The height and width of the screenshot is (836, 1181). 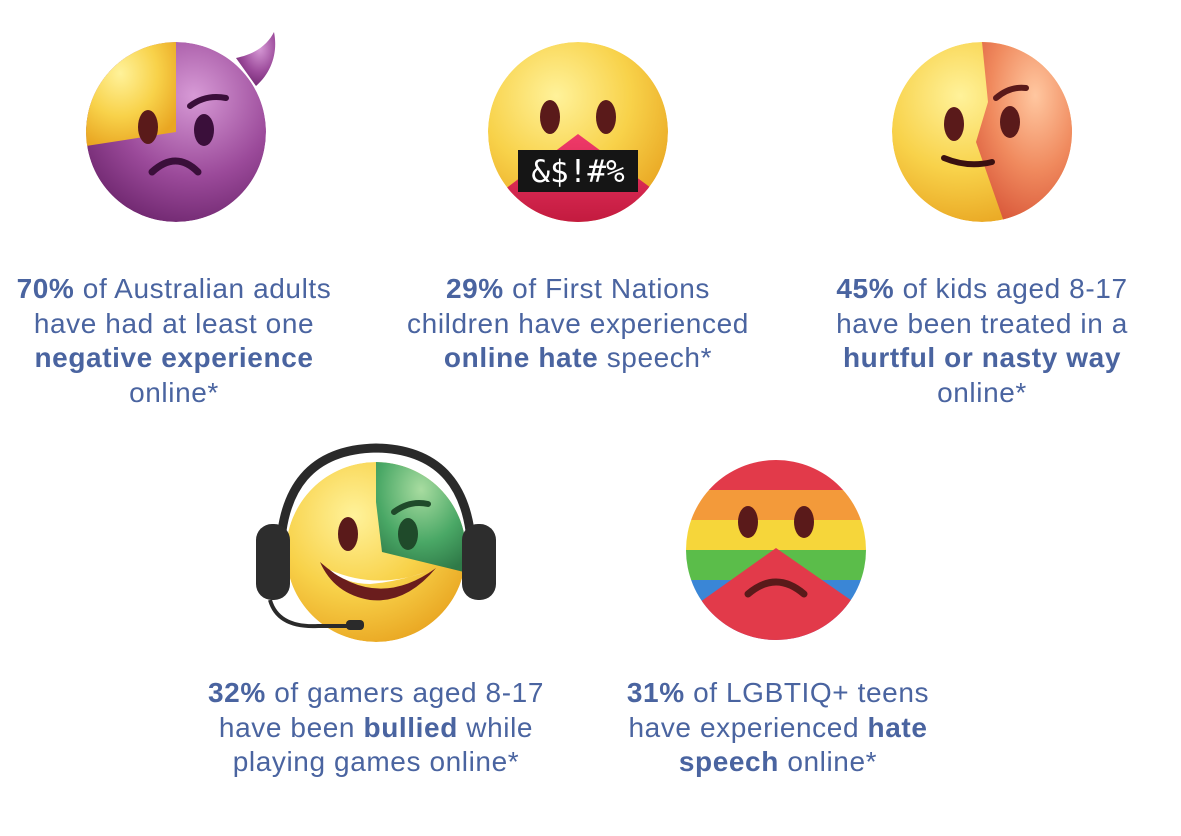 What do you see at coordinates (578, 172) in the screenshot?
I see `grawlix-text: &$!#%` at bounding box center [578, 172].